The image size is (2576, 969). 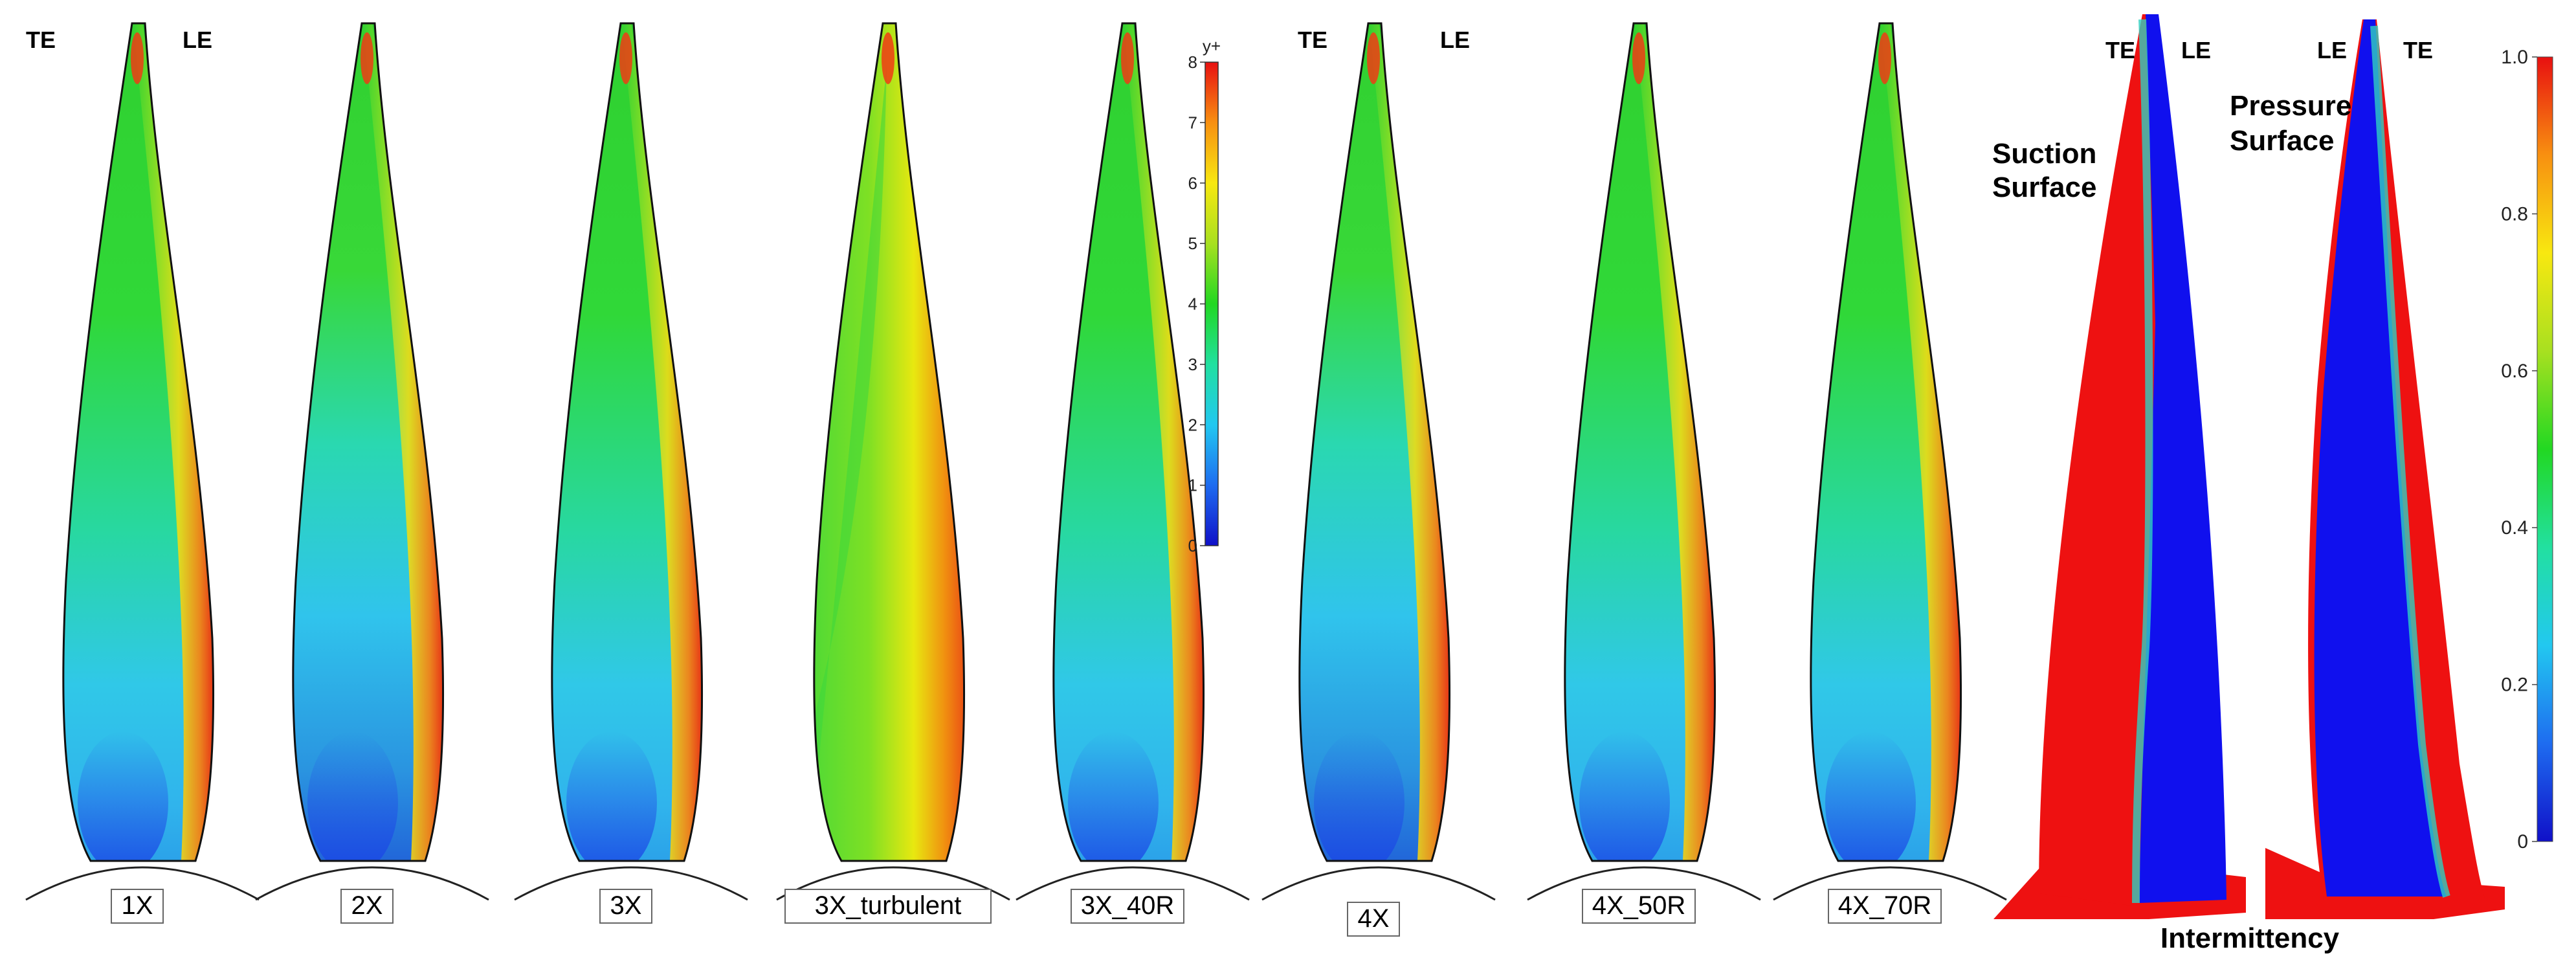 I want to click on case-label: 3X_40R, so click(x=1128, y=905).